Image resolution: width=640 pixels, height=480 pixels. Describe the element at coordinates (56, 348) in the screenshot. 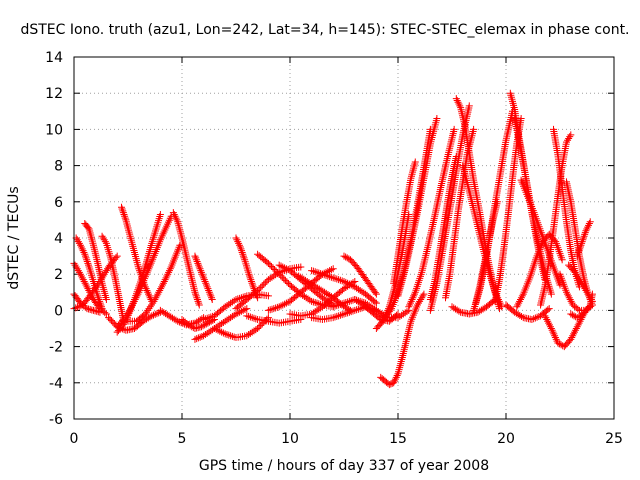

I see `y-tick-label: -2` at that location.